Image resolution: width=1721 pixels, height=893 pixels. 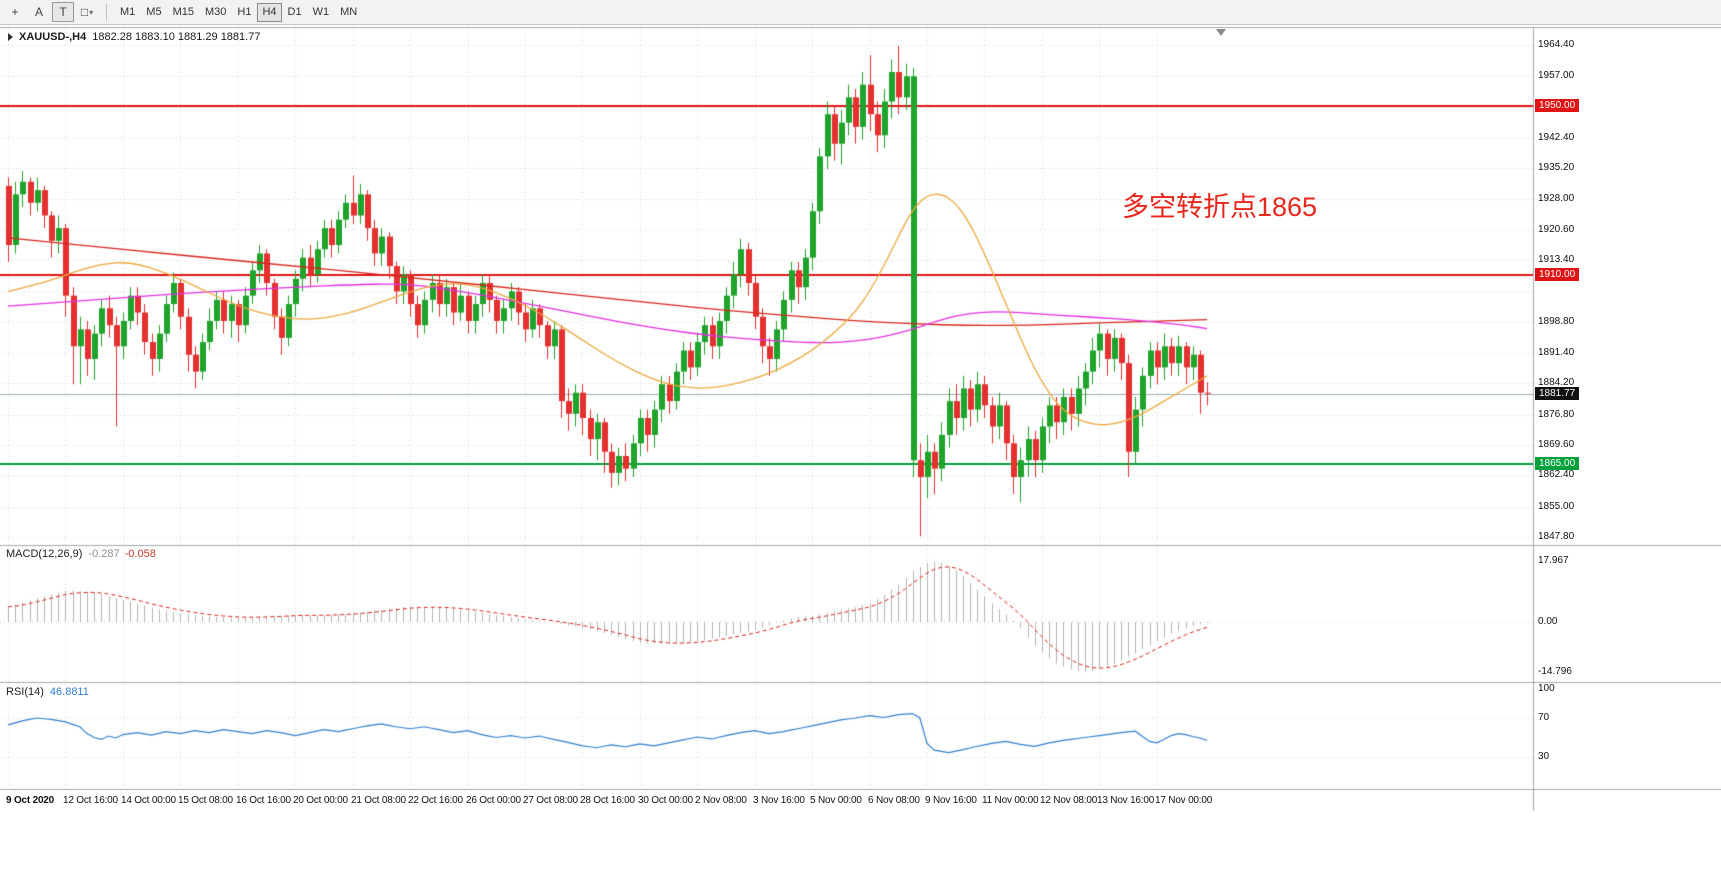 I want to click on chart-shift-marker, so click(x=1221, y=32).